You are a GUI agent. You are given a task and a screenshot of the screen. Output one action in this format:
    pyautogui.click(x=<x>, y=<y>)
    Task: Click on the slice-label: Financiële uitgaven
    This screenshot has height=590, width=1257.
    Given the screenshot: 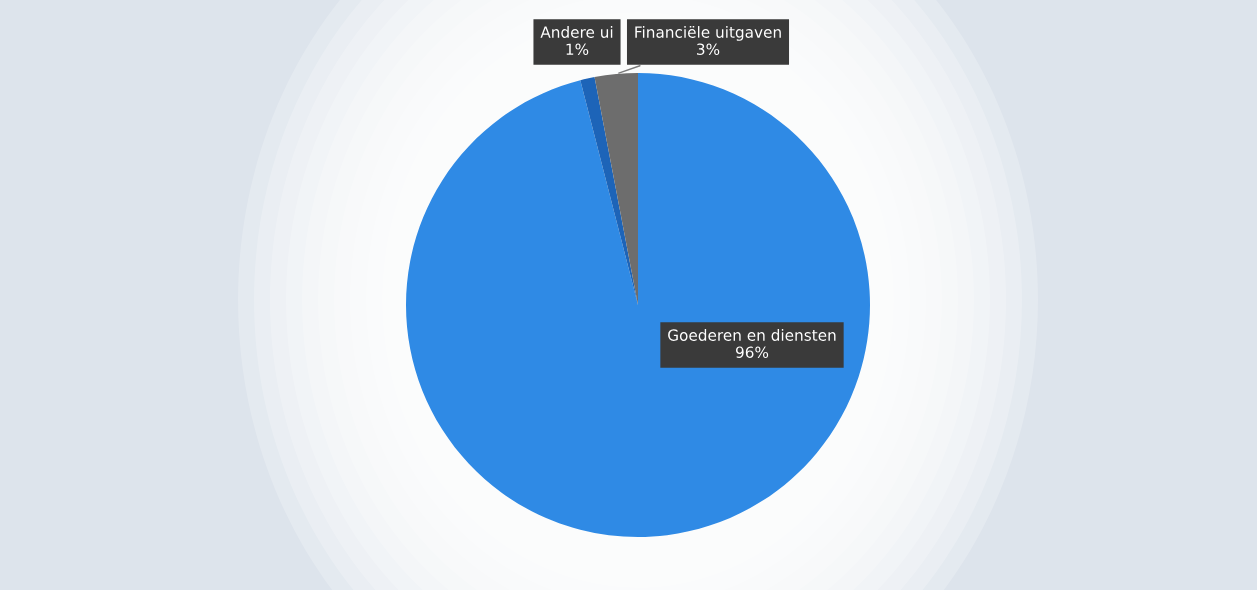 What is the action you would take?
    pyautogui.click(x=708, y=33)
    